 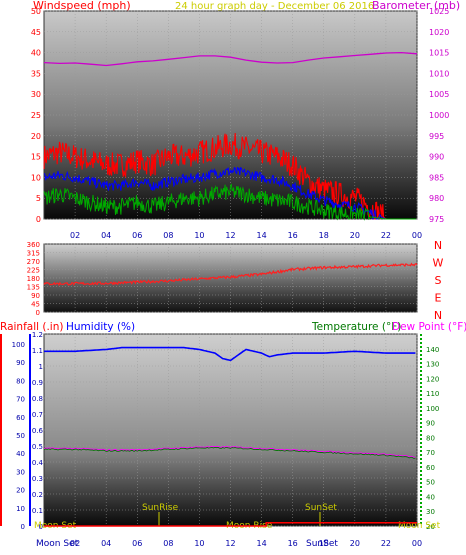 I want to click on direction-series, so click(x=230, y=274).